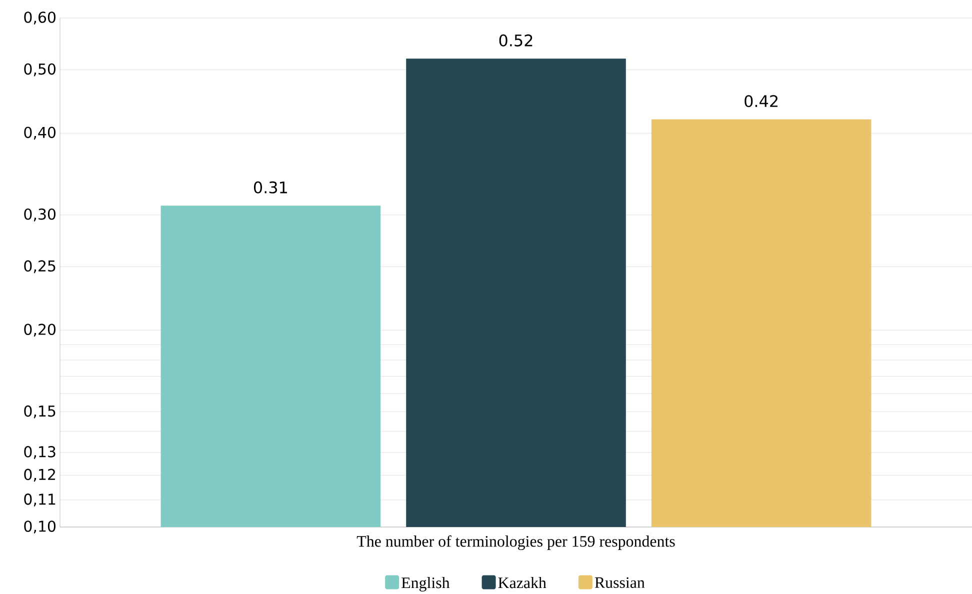  What do you see at coordinates (426, 584) in the screenshot?
I see `legend-label: English` at bounding box center [426, 584].